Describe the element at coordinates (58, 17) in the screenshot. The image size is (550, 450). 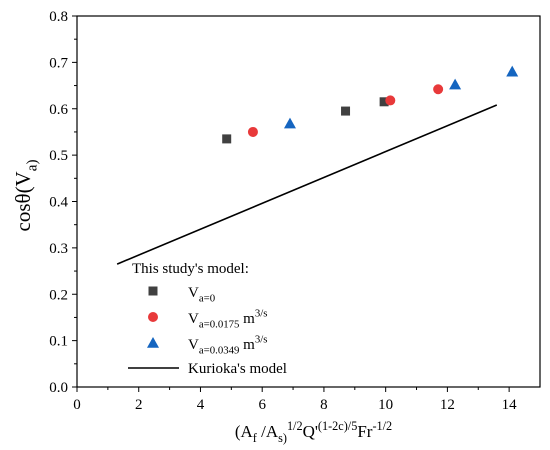
I see `y-tick-label-0.8: 0.8` at that location.